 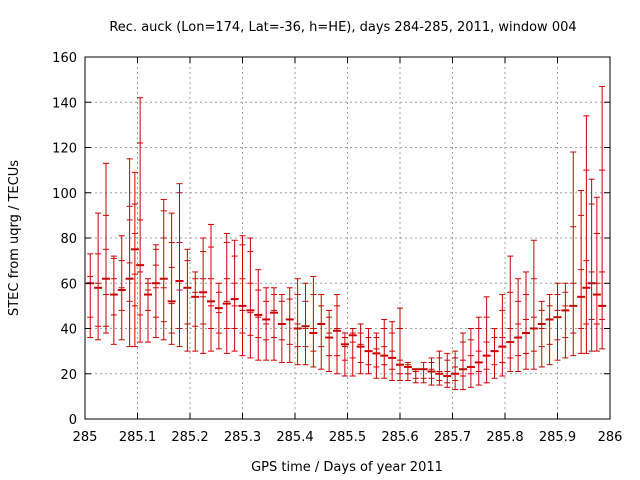 I want to click on x-tick-label: 285.7, so click(x=452, y=437).